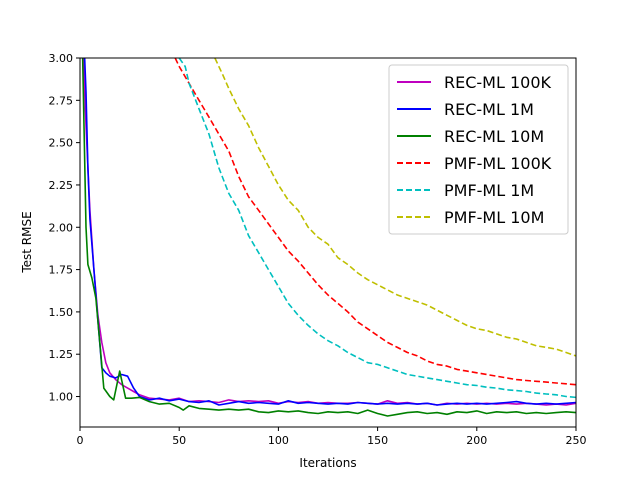 This screenshot has height=484, width=640. Describe the element at coordinates (80, 440) in the screenshot. I see `x-tick-label: 0` at that location.